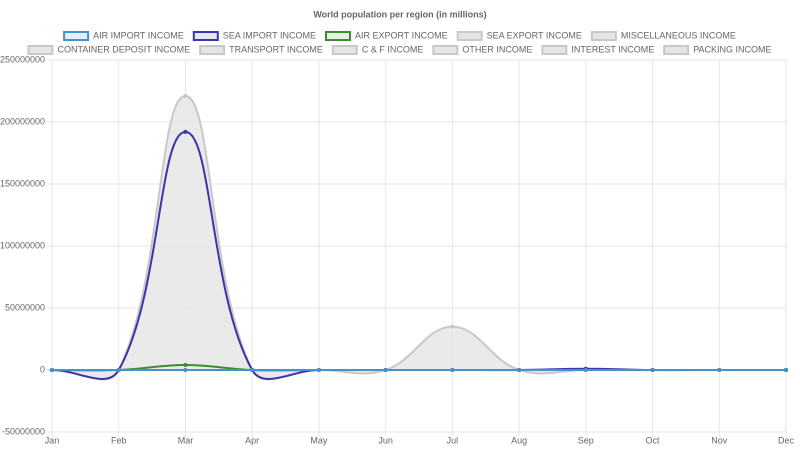 The image size is (800, 450). What do you see at coordinates (732, 49) in the screenshot?
I see `legend-label: PACKING INCOME` at bounding box center [732, 49].